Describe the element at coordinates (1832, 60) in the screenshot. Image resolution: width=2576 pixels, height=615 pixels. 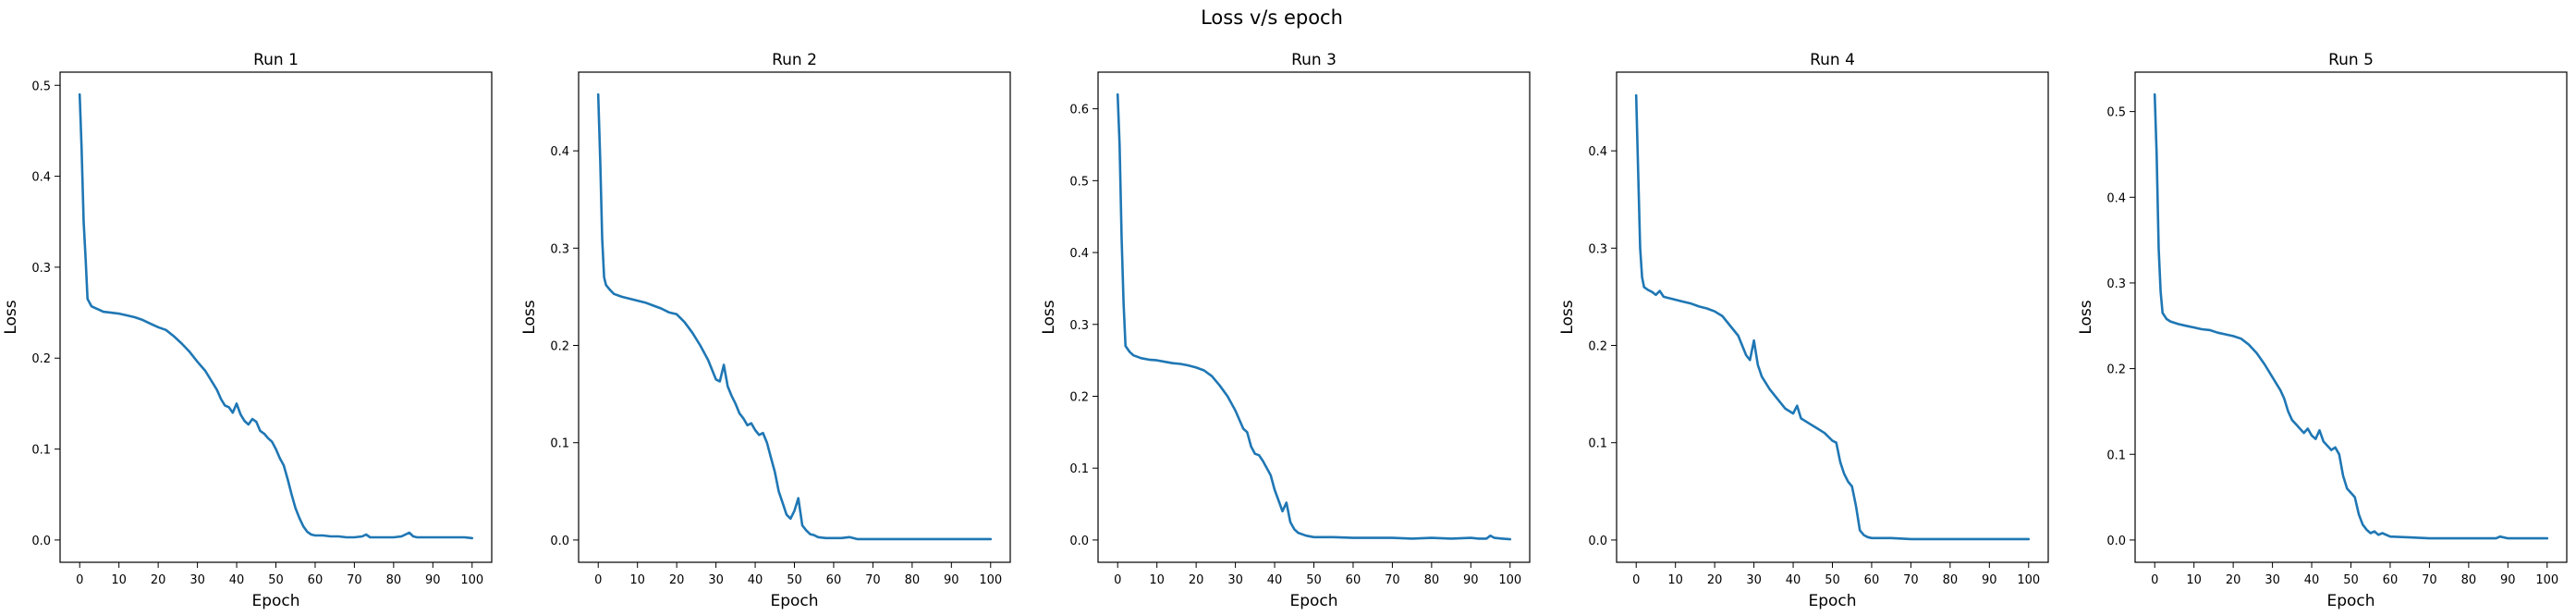
I see `subplot-title: Run 4` at that location.